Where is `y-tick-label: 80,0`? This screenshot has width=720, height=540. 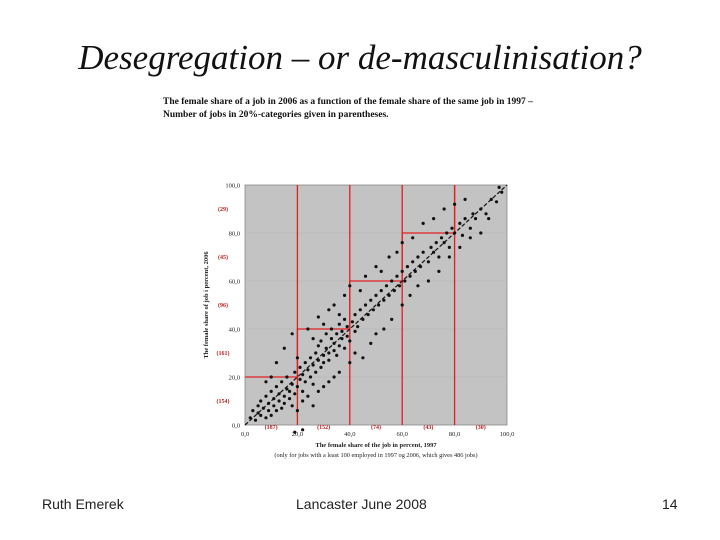 y-tick-label: 80,0 is located at coordinates (234, 234).